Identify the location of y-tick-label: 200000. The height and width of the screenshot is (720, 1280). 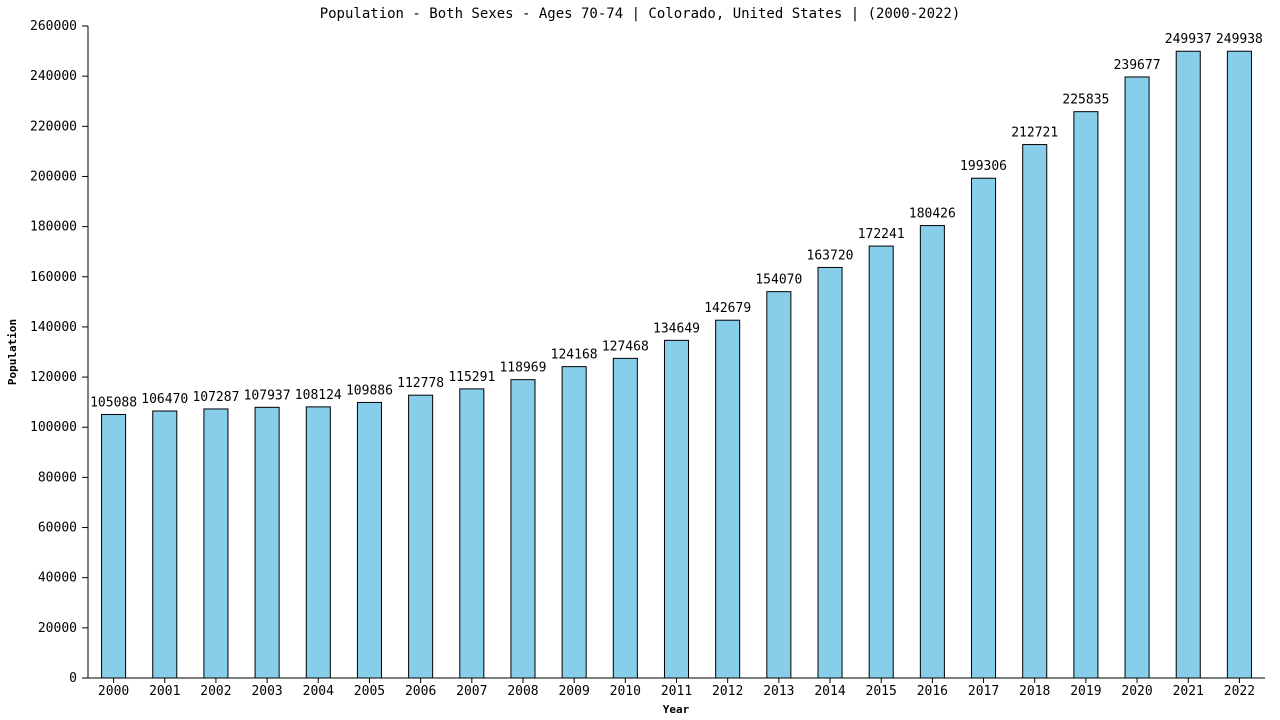
(53, 176).